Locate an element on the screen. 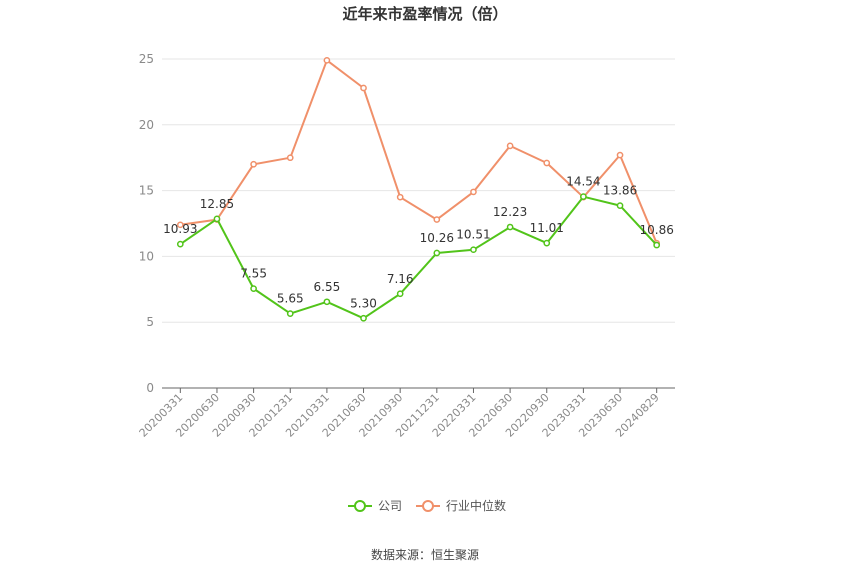 Image resolution: width=850 pixels, height=575 pixels. legend-item: 行业中位数 is located at coordinates (461, 505).